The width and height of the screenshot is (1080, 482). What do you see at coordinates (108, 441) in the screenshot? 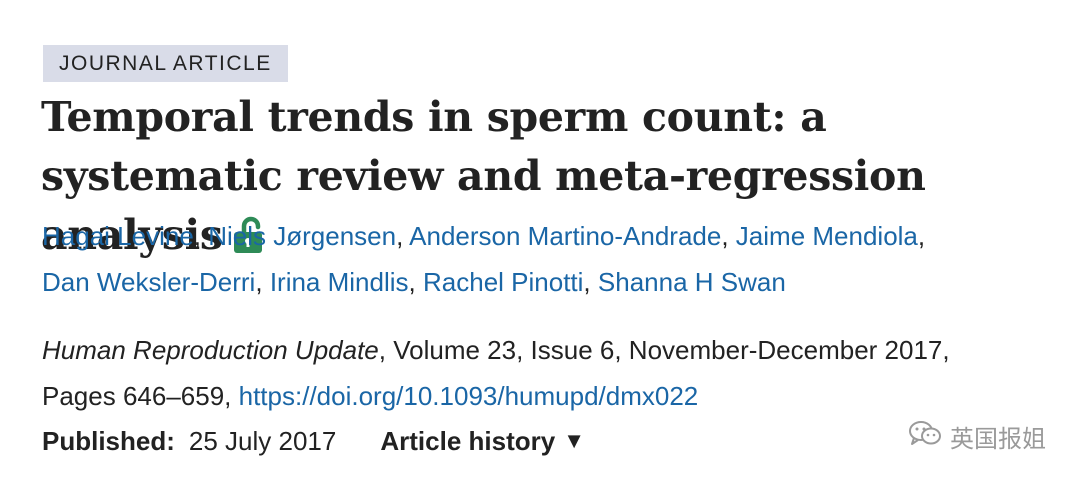
I see `published-label: Published:` at bounding box center [108, 441].